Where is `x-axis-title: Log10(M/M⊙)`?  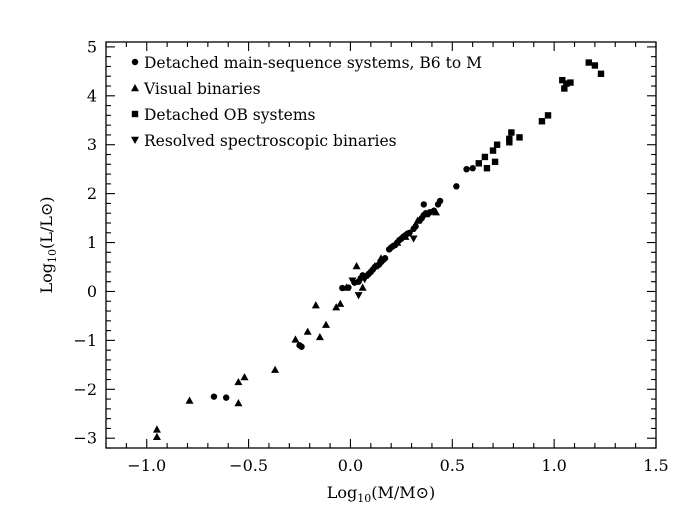
x-axis-title: Log10(M/M⊙) is located at coordinates (381, 494).